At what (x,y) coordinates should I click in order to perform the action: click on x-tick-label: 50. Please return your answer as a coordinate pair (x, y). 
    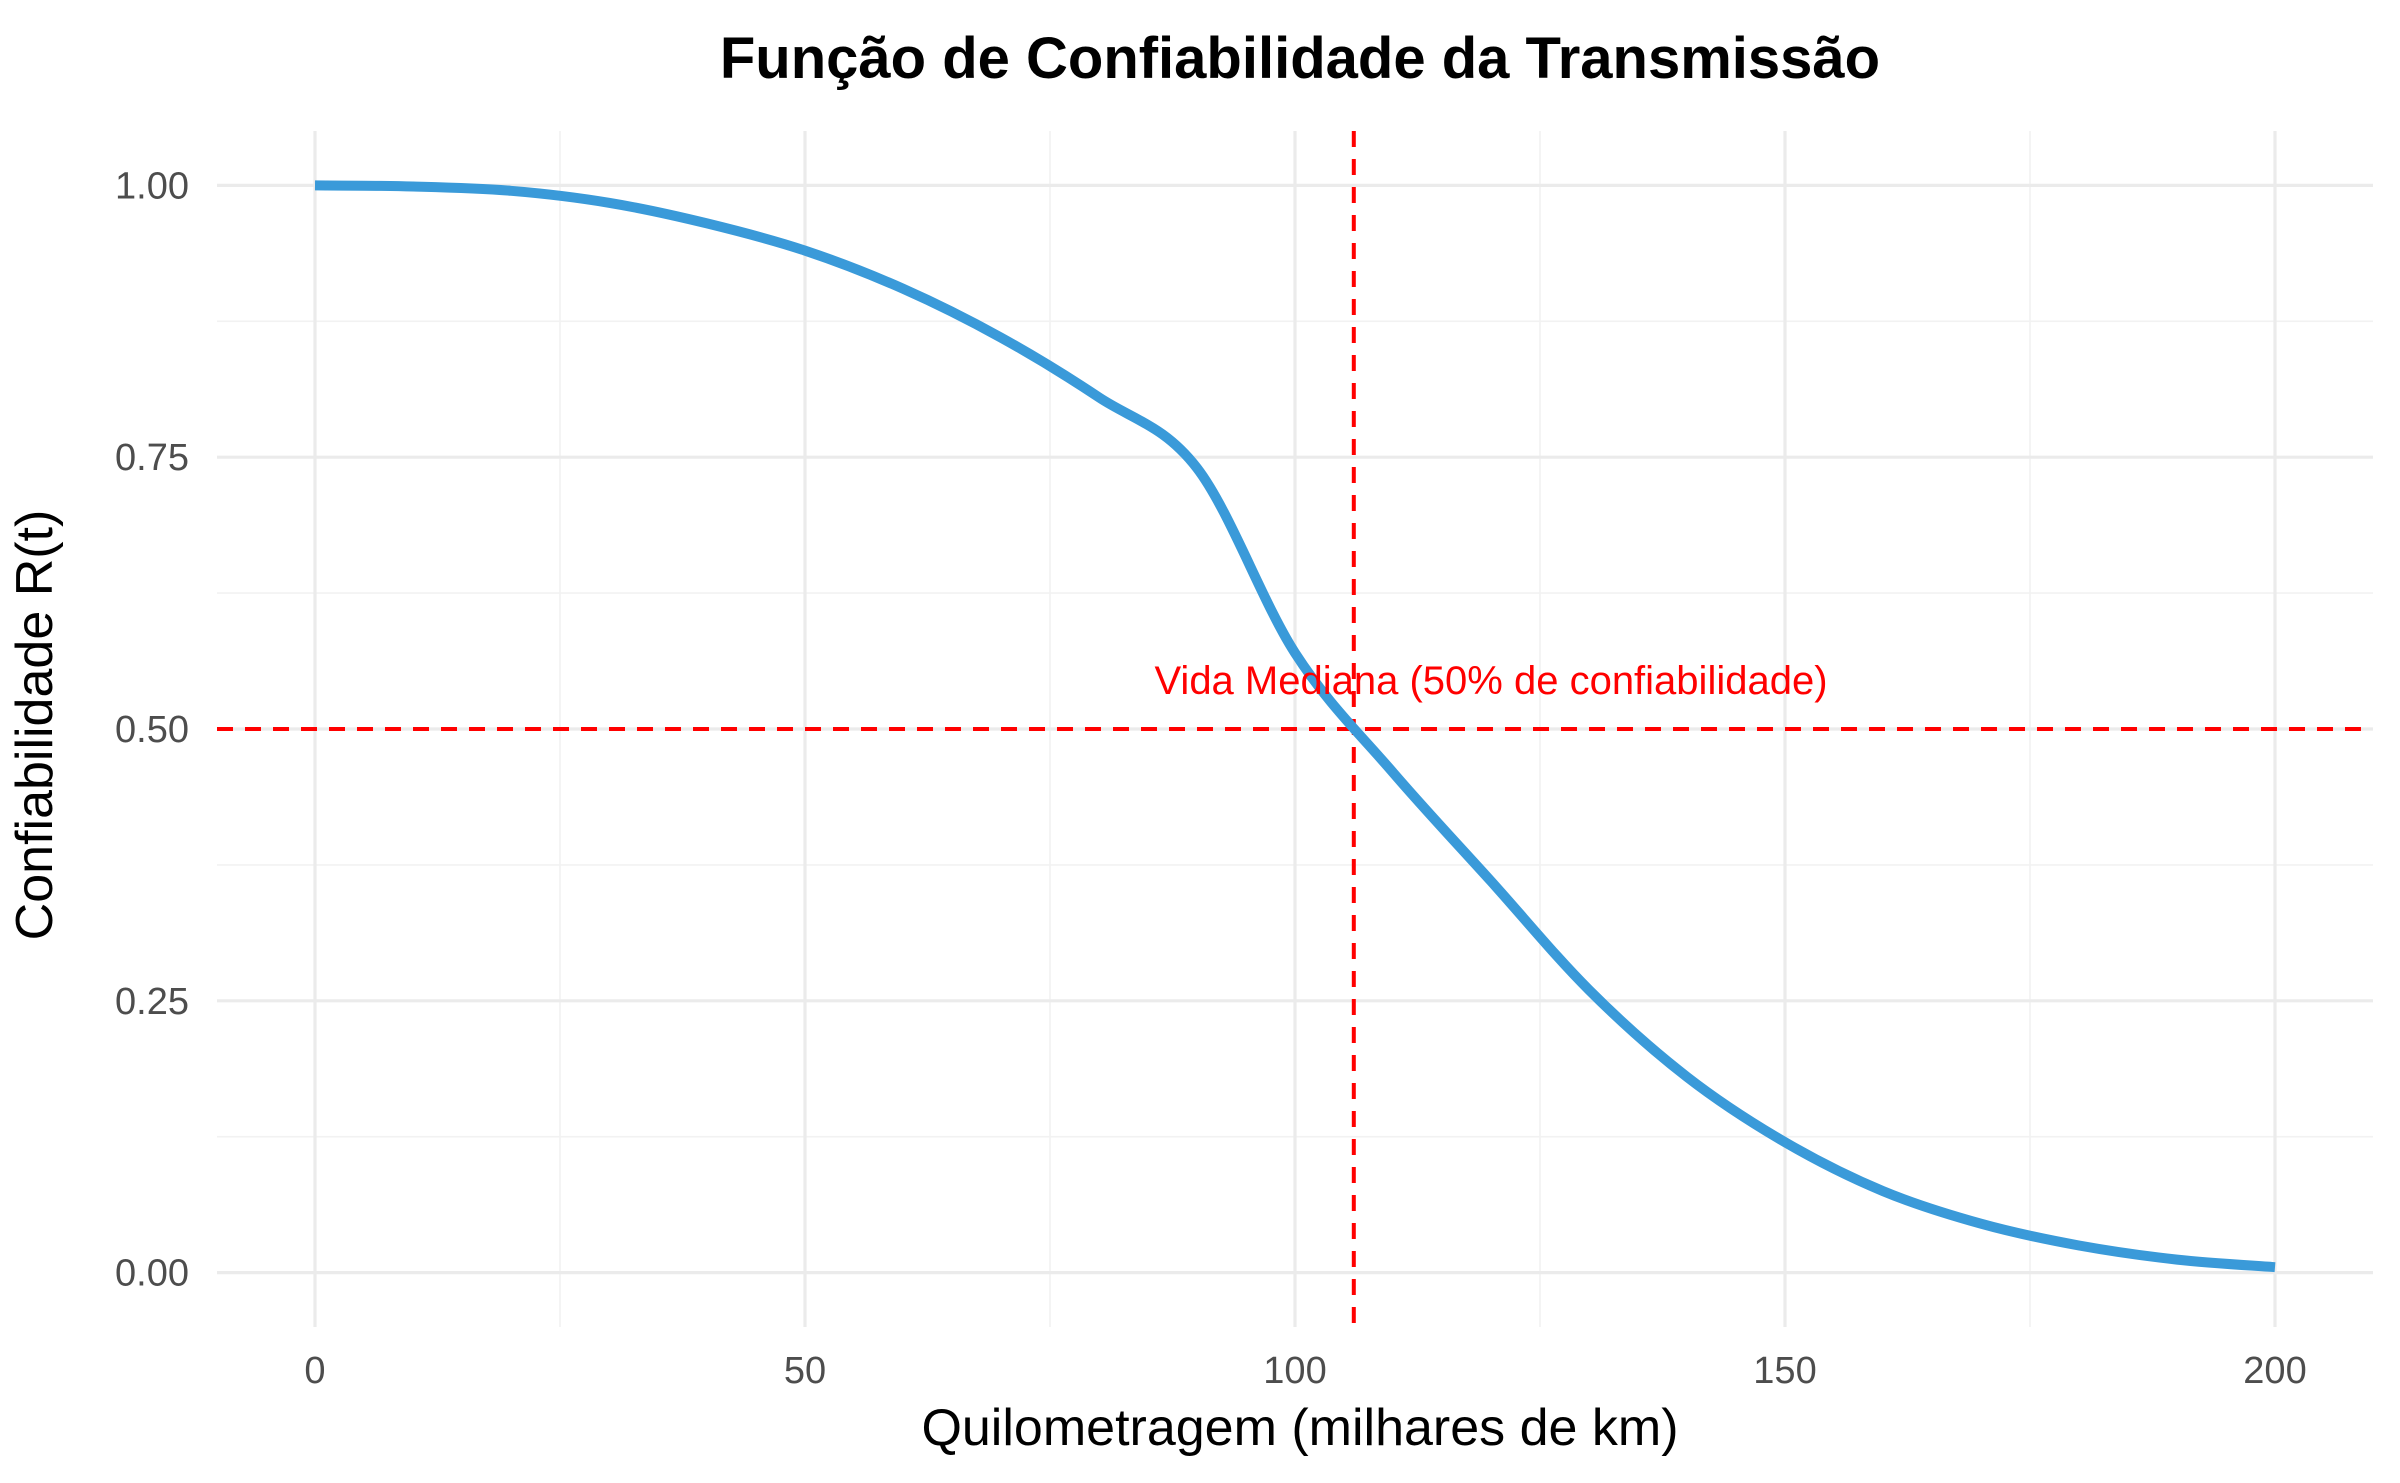
    Looking at the image, I should click on (805, 1371).